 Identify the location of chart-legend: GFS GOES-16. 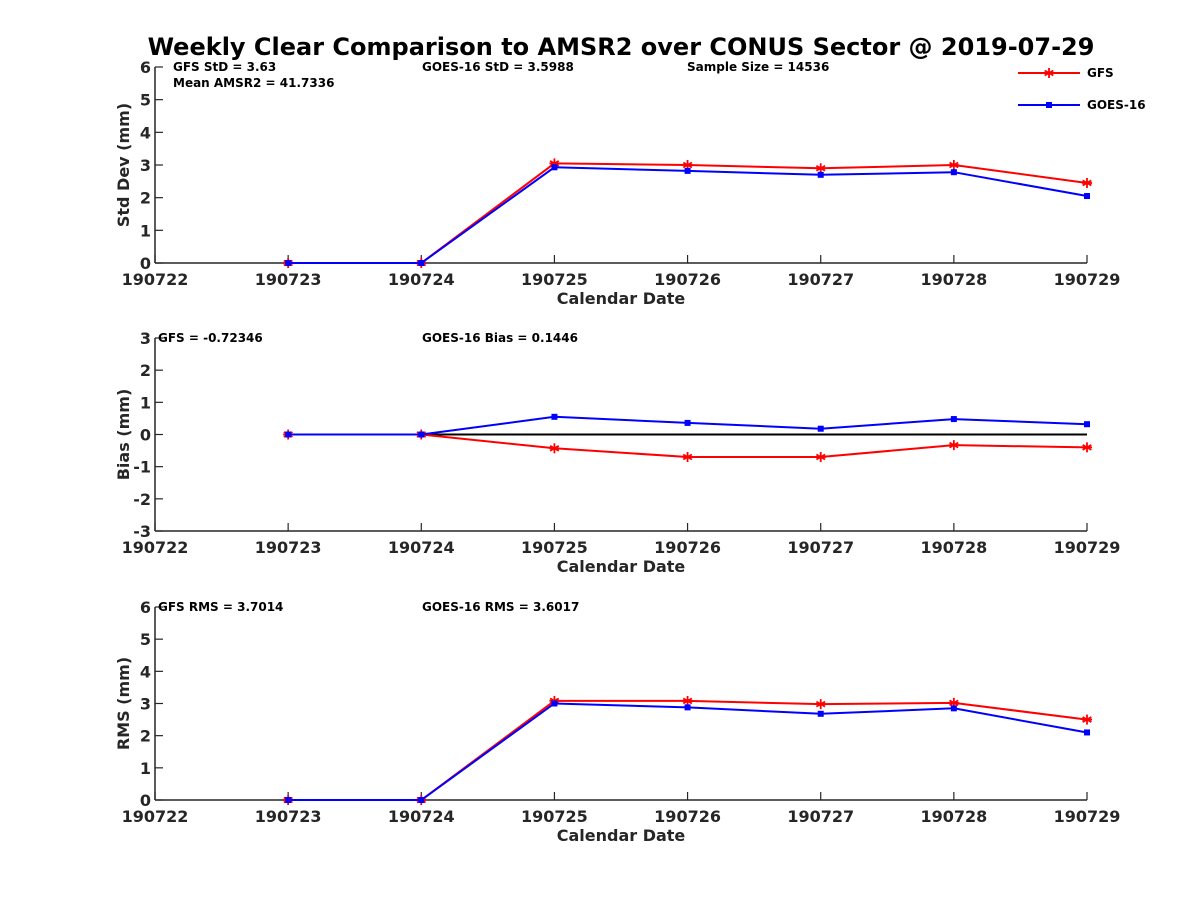
(1082, 89).